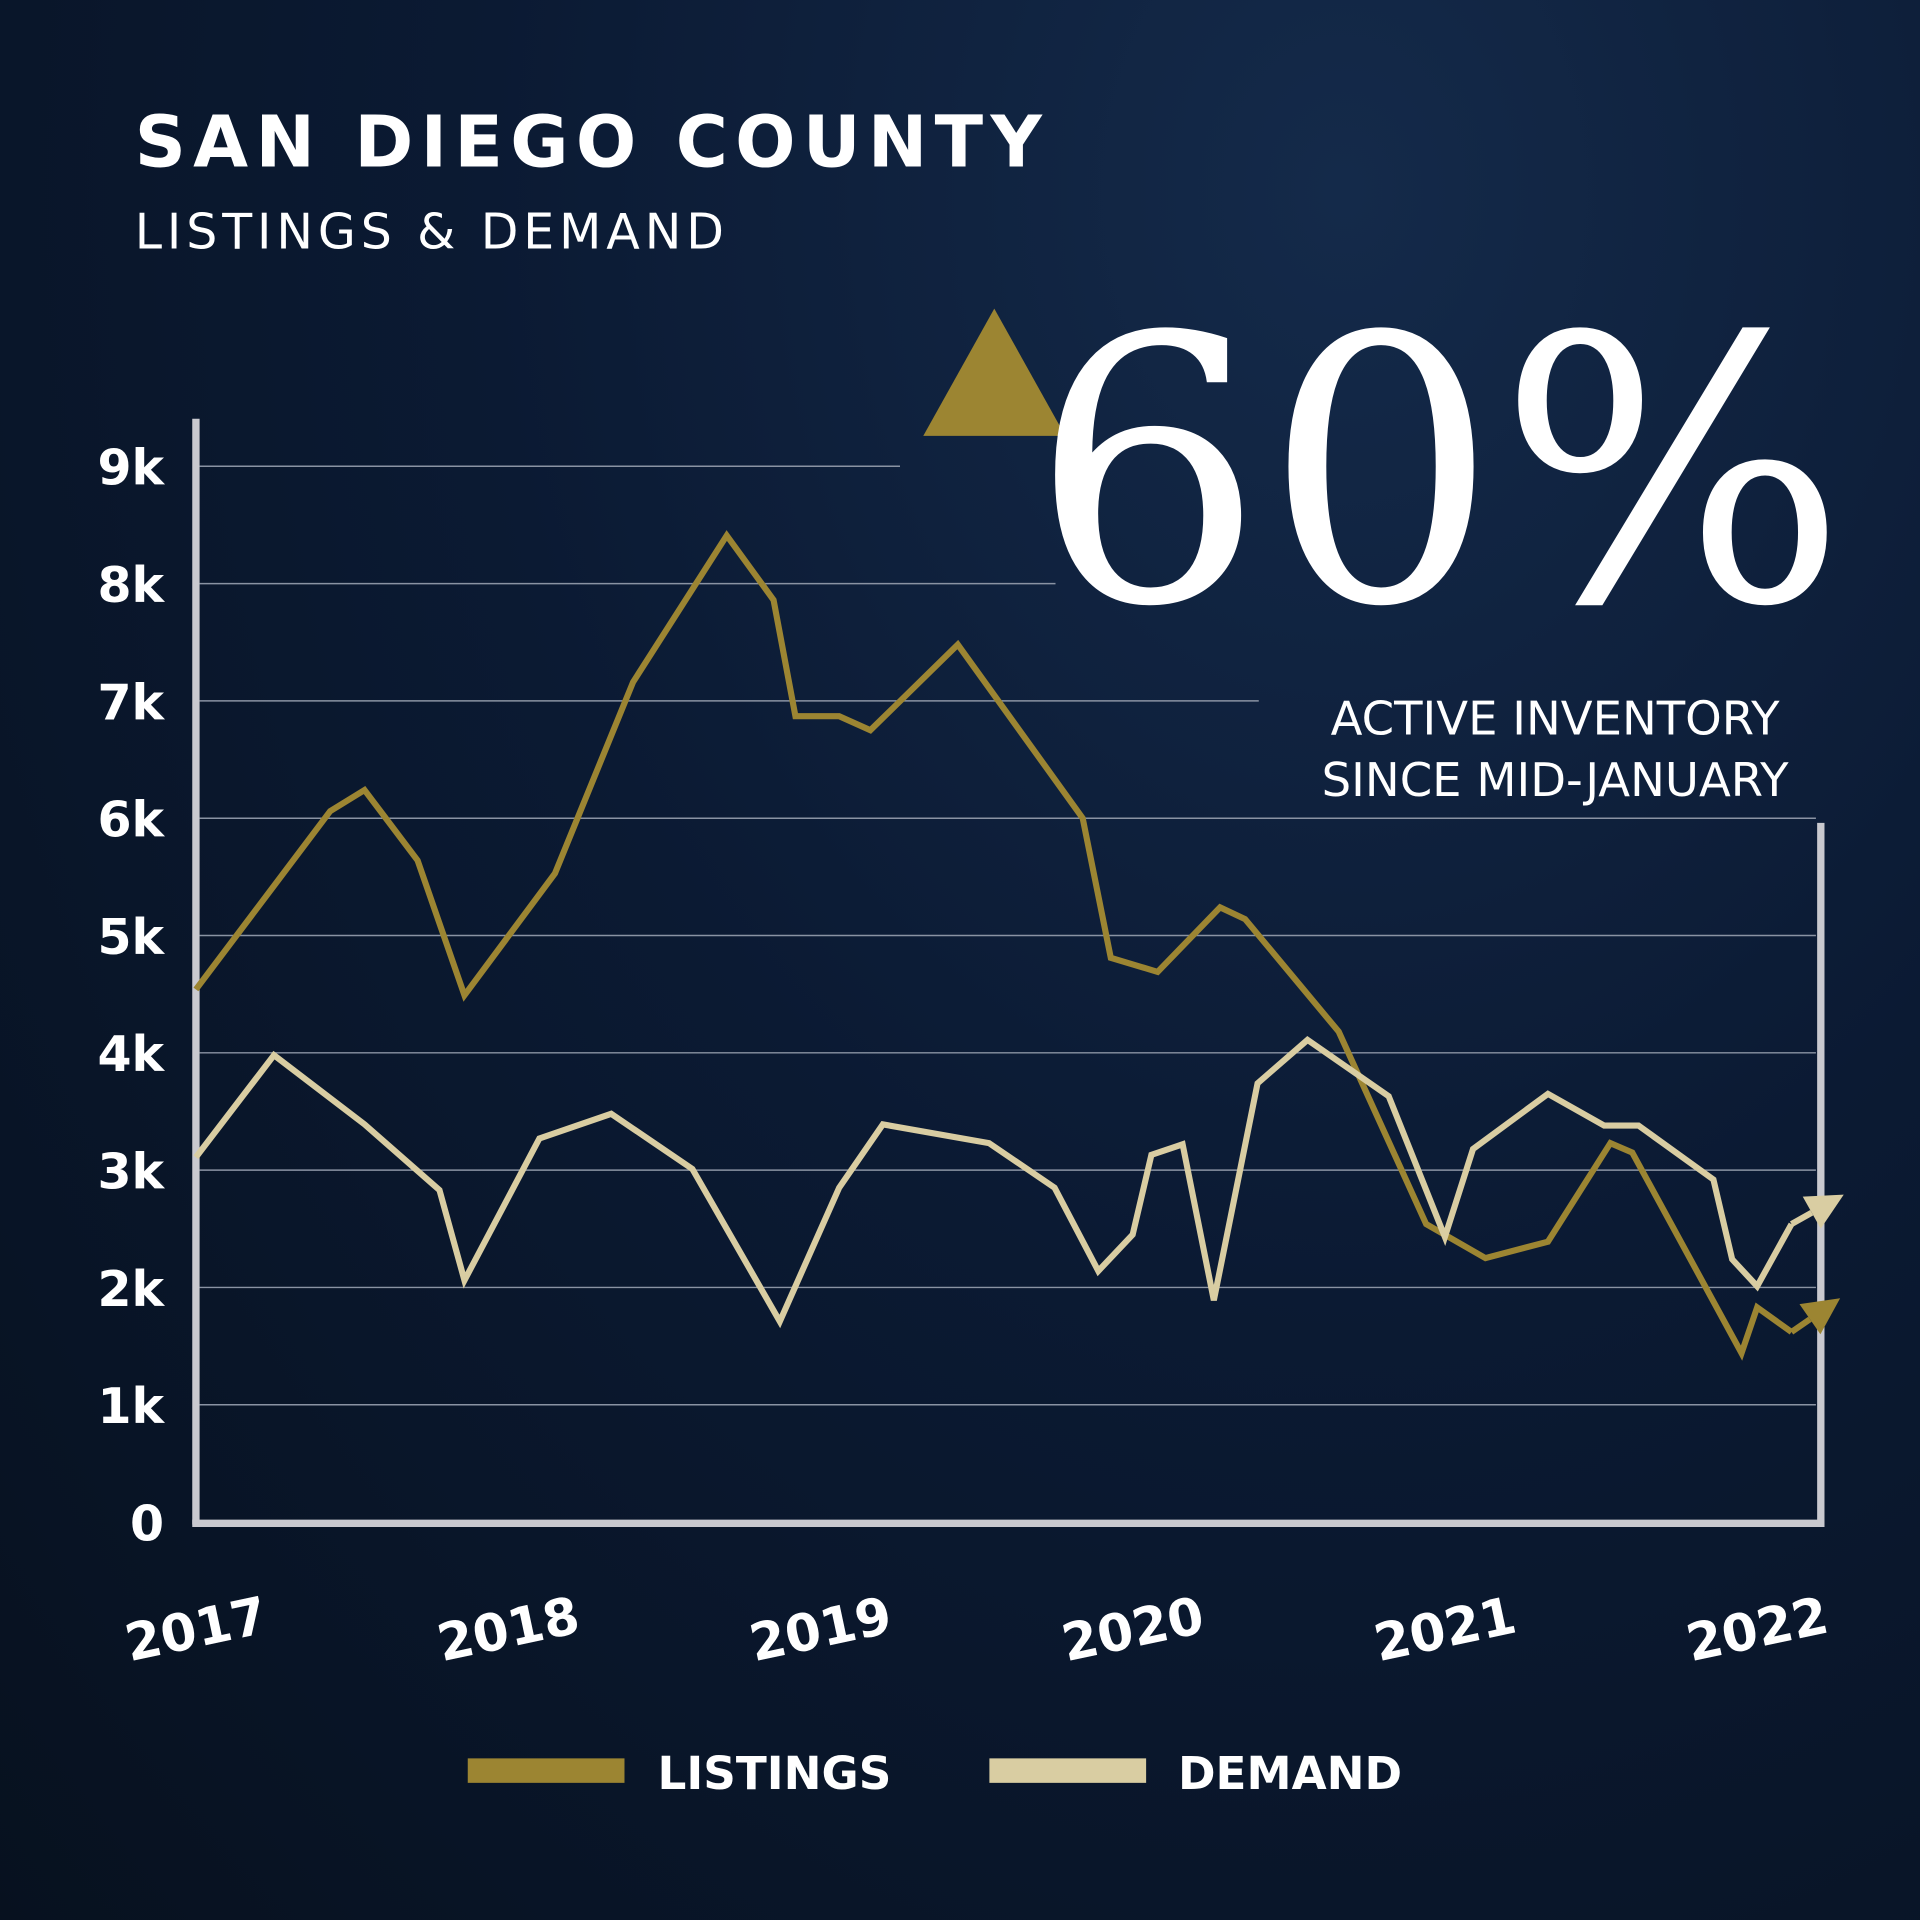  I want to click on legend-swatch-demand, so click(1068, 1770).